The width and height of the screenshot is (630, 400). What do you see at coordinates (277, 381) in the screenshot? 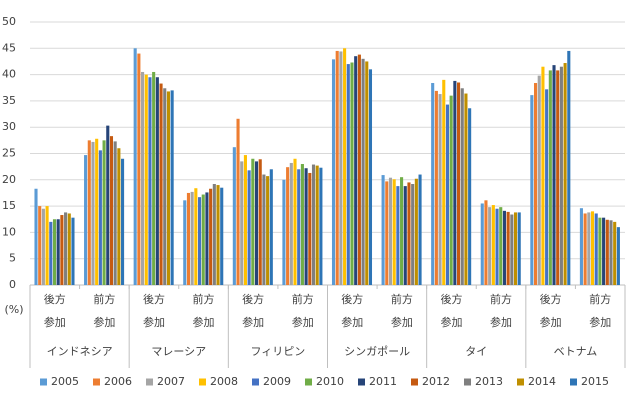
I see `legend-label: 2009` at bounding box center [277, 381].